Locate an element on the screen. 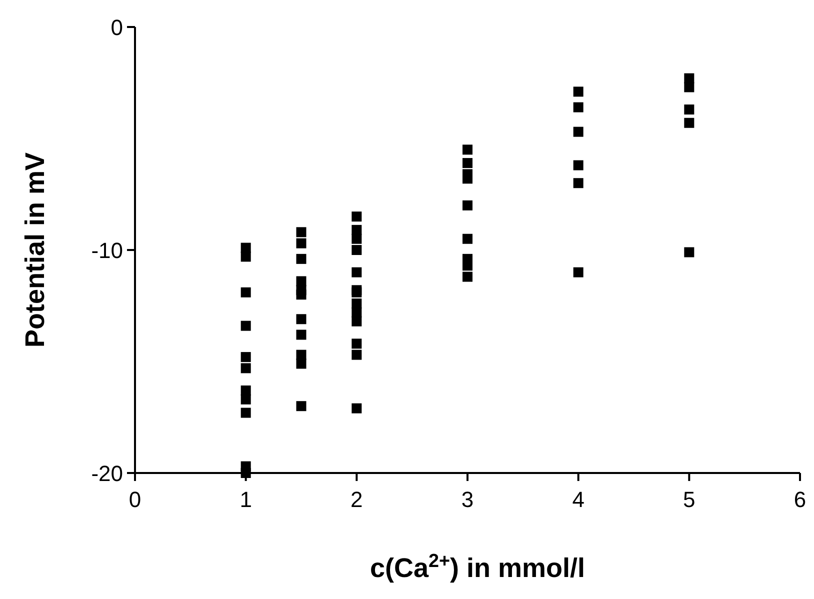 The width and height of the screenshot is (814, 599). x-tick-label: 3 is located at coordinates (467, 499).